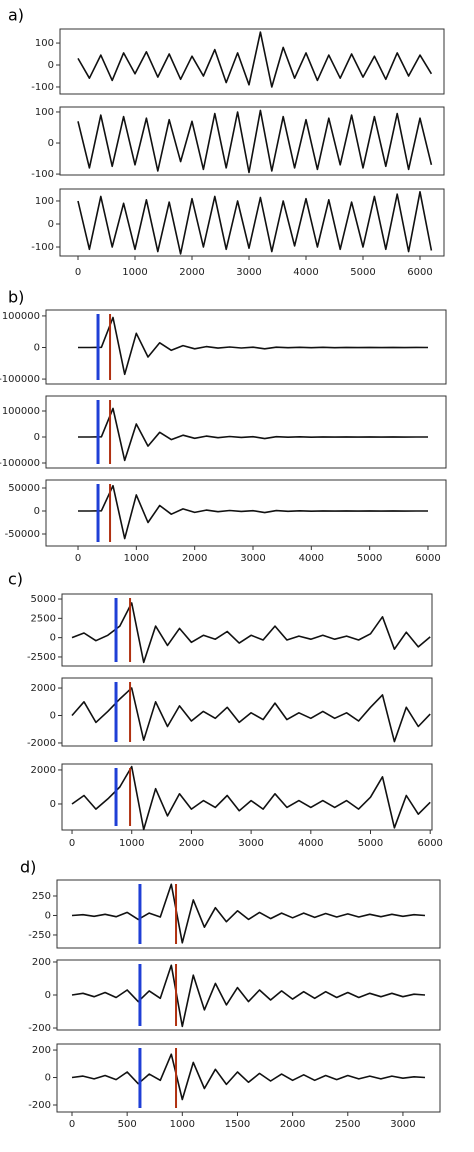 The height and width of the screenshot is (1152, 474). I want to click on panel-label: d), so click(28, 867).